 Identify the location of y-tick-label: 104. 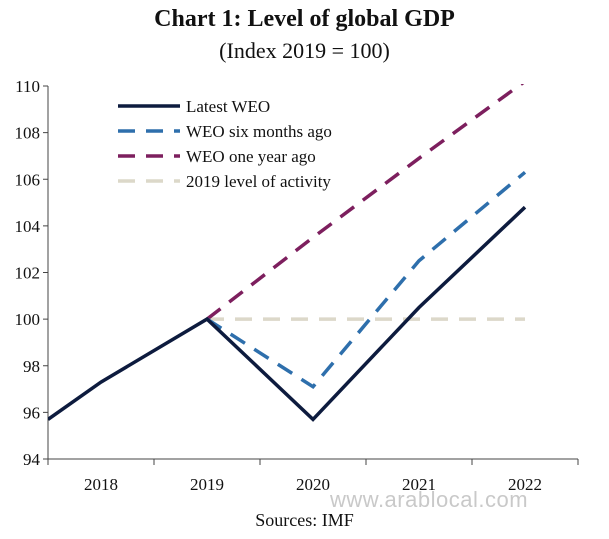
(28, 226).